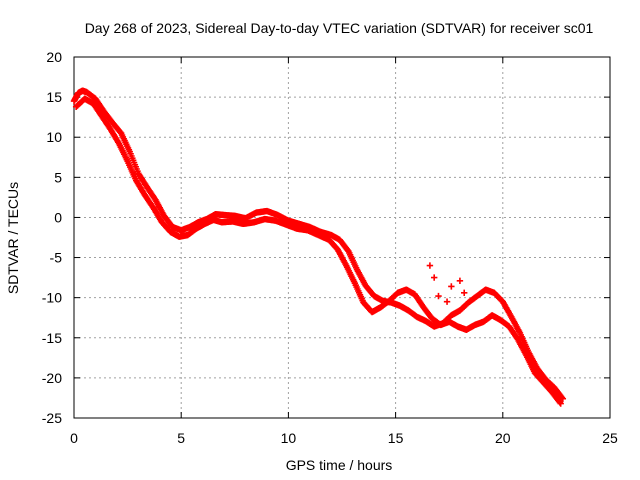 The height and width of the screenshot is (480, 640). I want to click on x-tick-label: 15, so click(396, 438).